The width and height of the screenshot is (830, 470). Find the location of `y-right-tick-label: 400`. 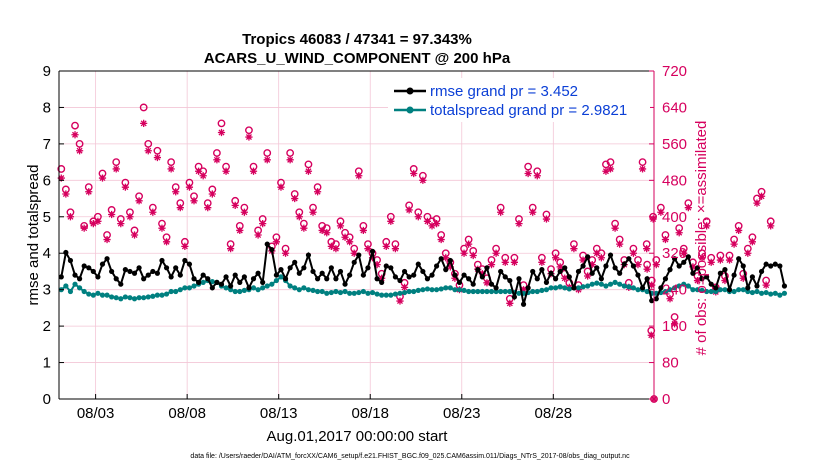

y-right-tick-label: 400 is located at coordinates (674, 217).